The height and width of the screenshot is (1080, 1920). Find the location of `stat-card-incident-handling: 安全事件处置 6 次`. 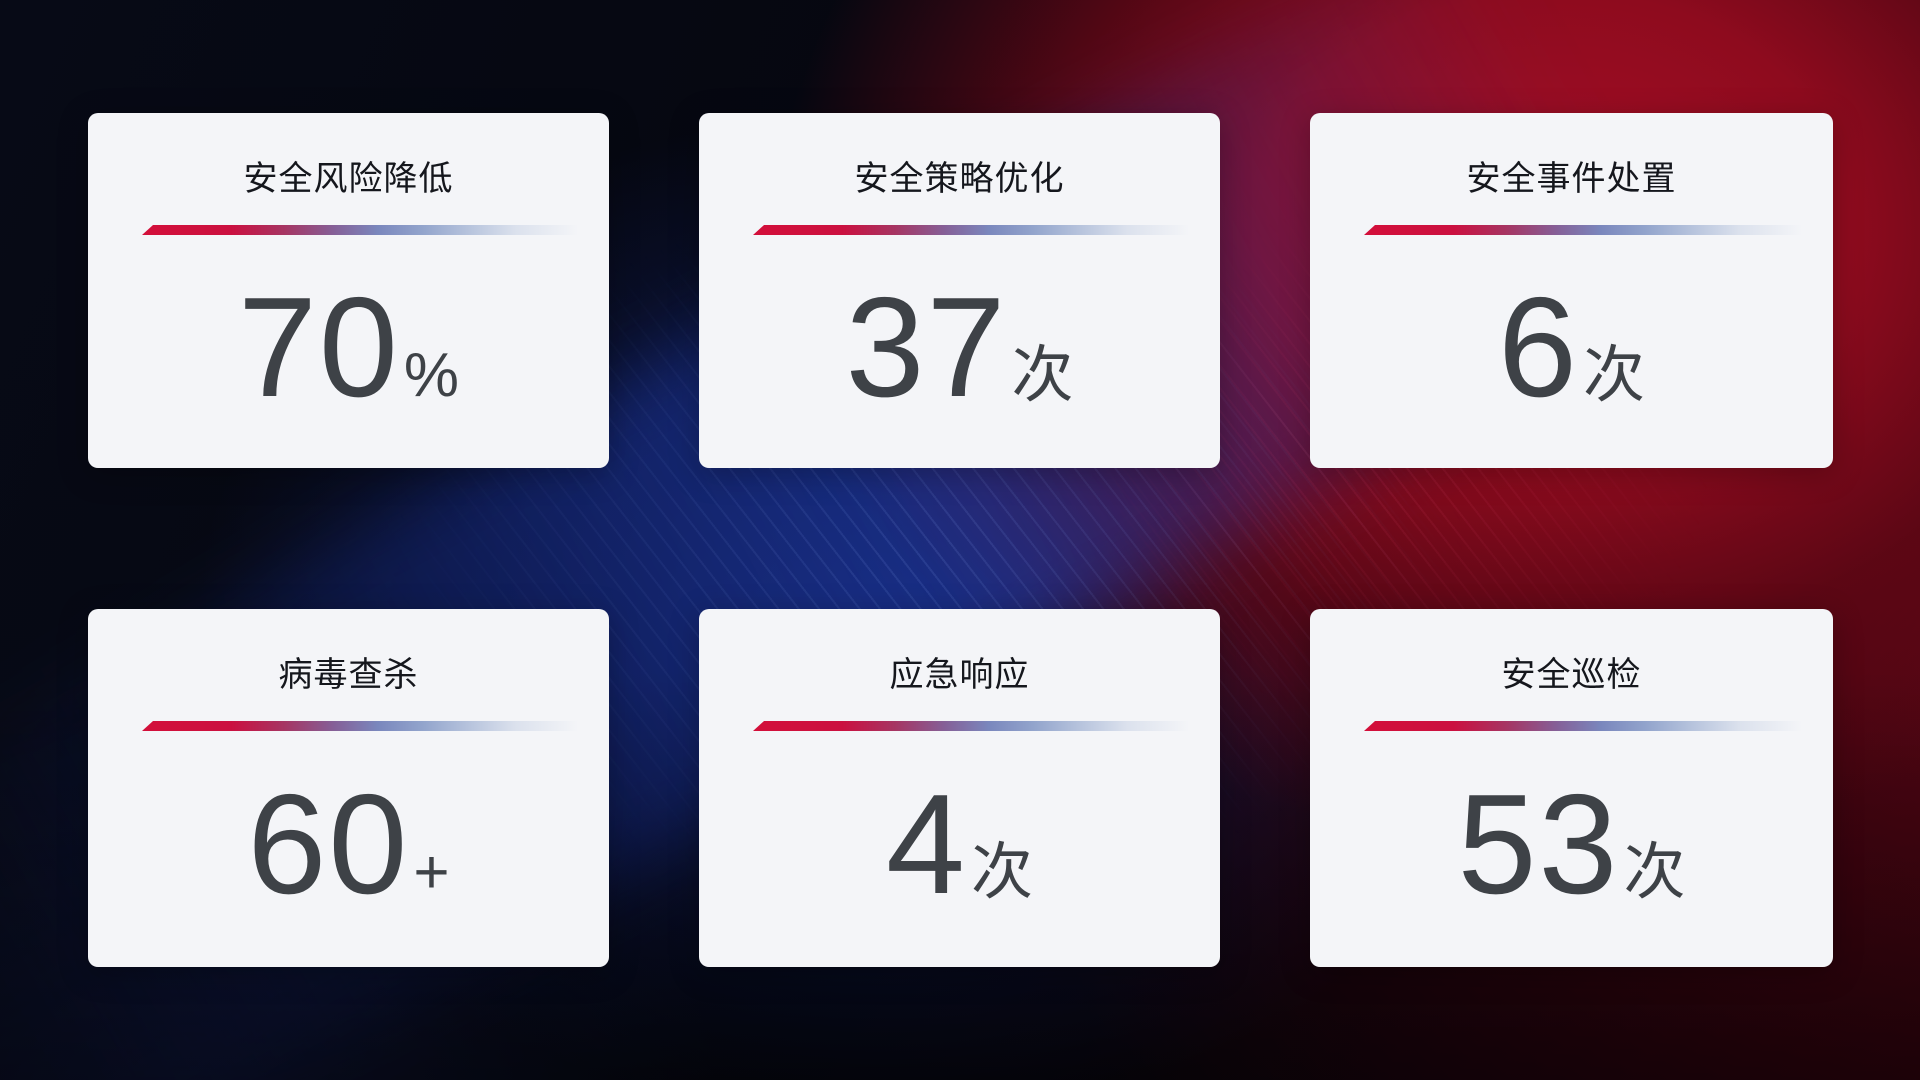

stat-card-incident-handling: 安全事件处置 6 次 is located at coordinates (1571, 290).